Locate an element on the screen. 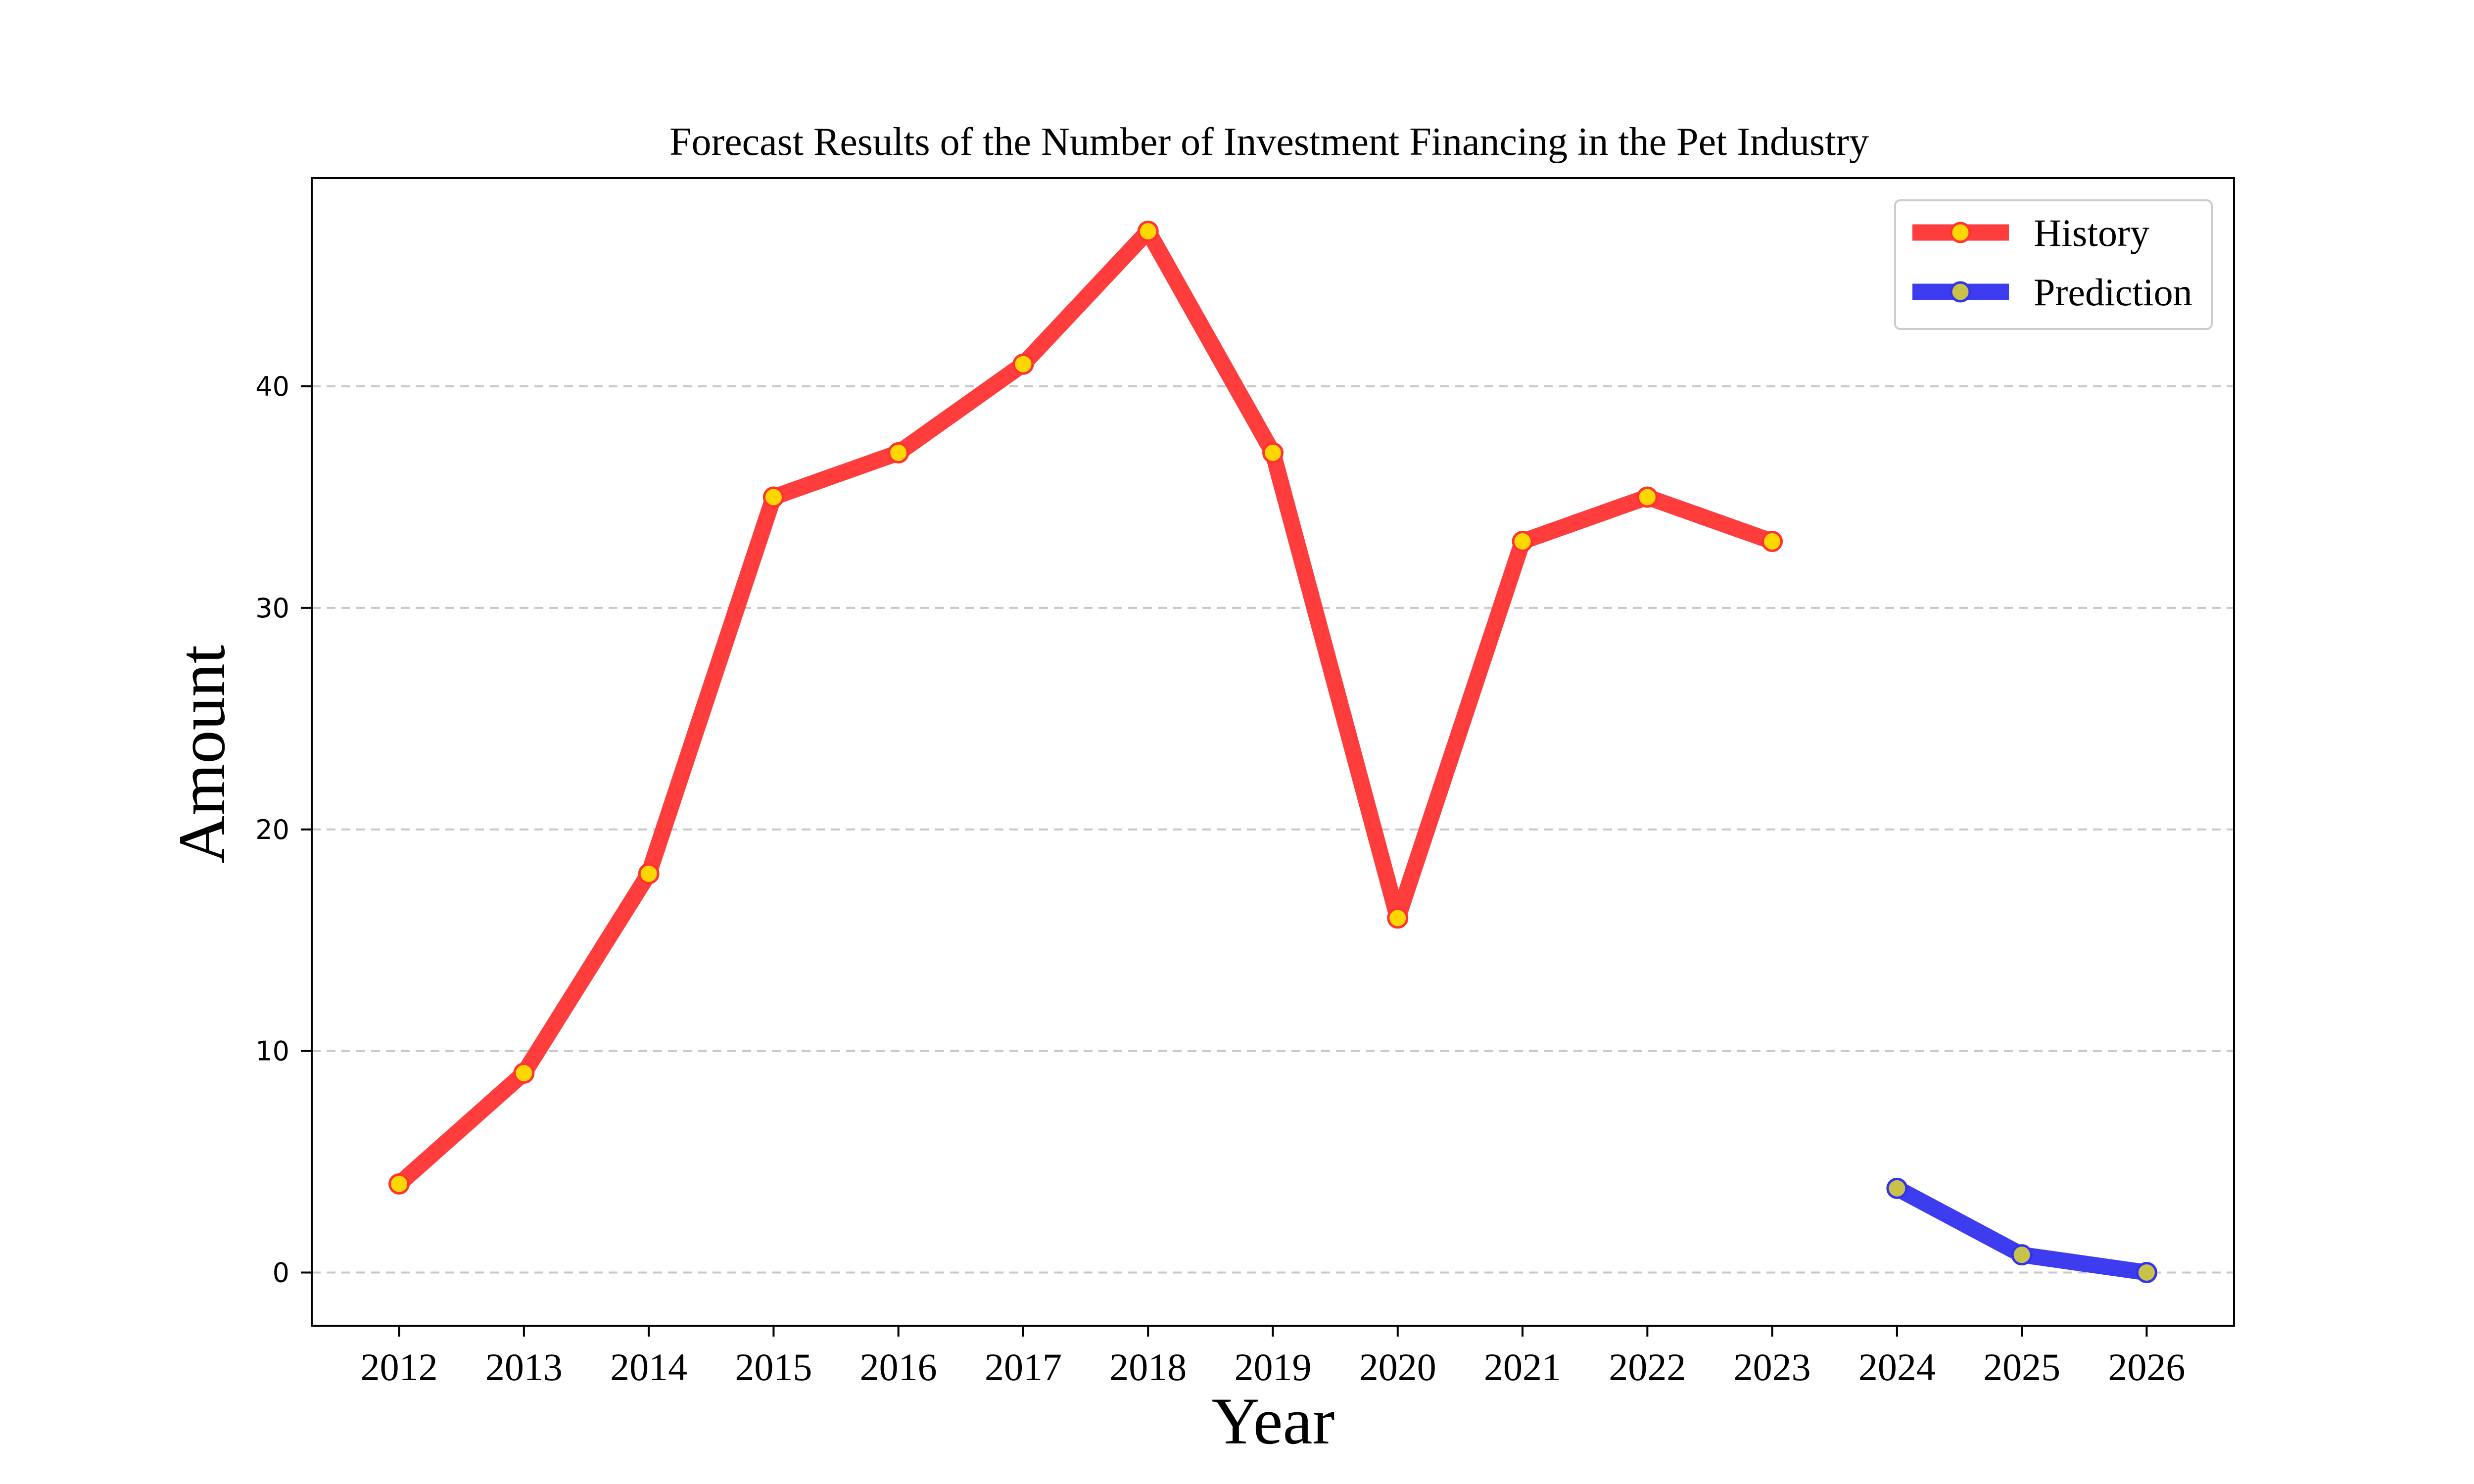  x-tick-label: 2018 is located at coordinates (1148, 1367).